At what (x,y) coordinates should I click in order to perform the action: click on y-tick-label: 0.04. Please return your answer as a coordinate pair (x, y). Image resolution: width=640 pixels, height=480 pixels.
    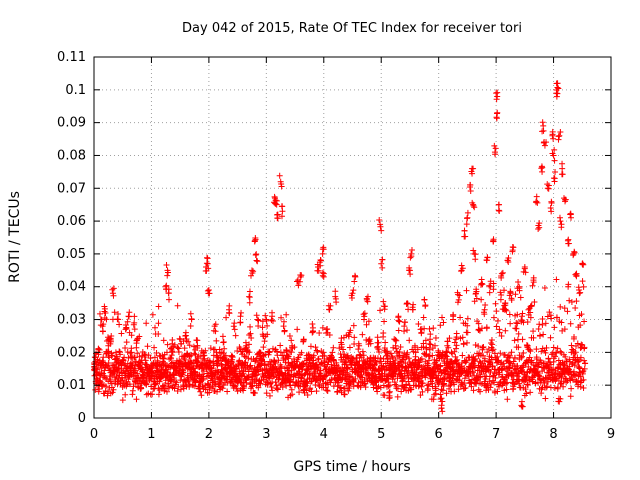
    Looking at the image, I should click on (71, 287).